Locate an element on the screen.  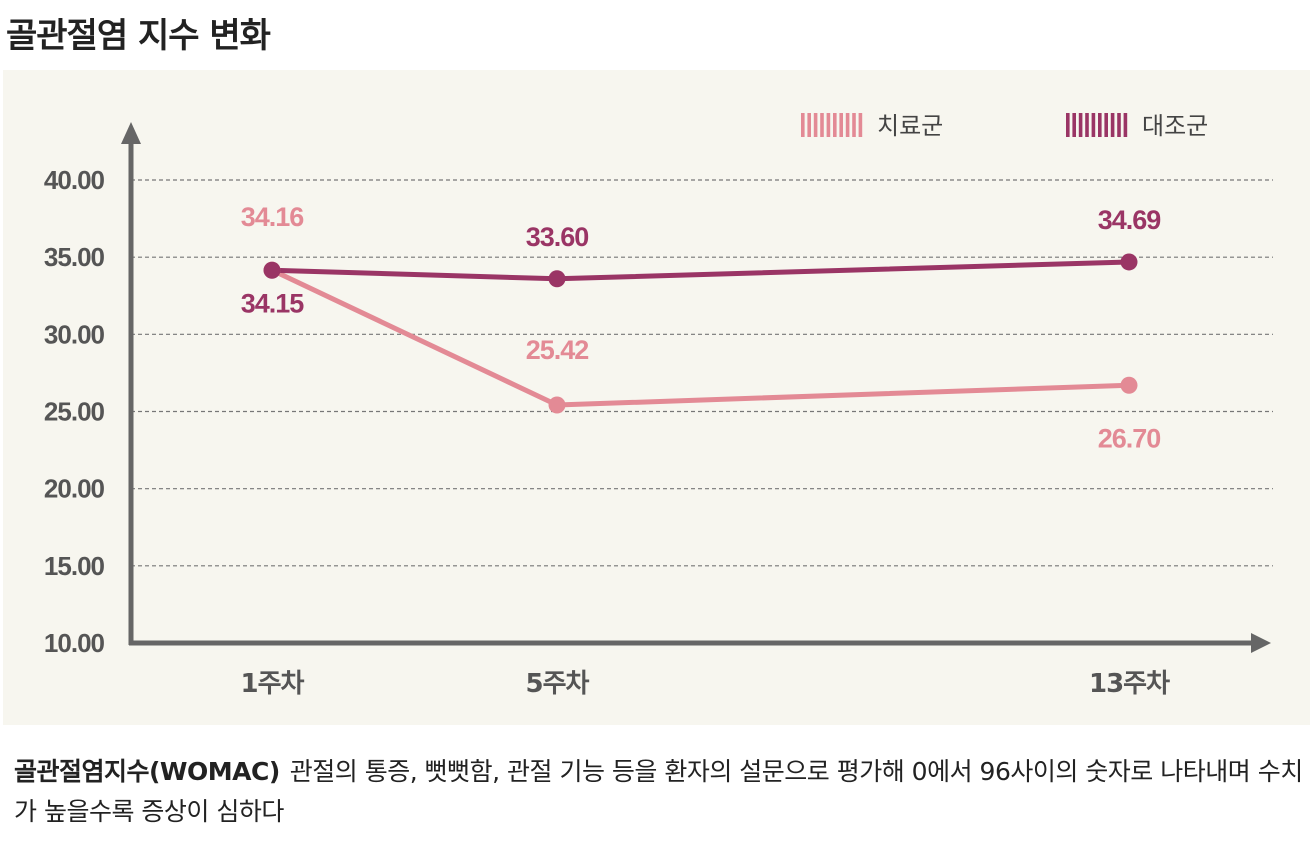
y-tick-label: 35.00 is located at coordinates (74, 257).